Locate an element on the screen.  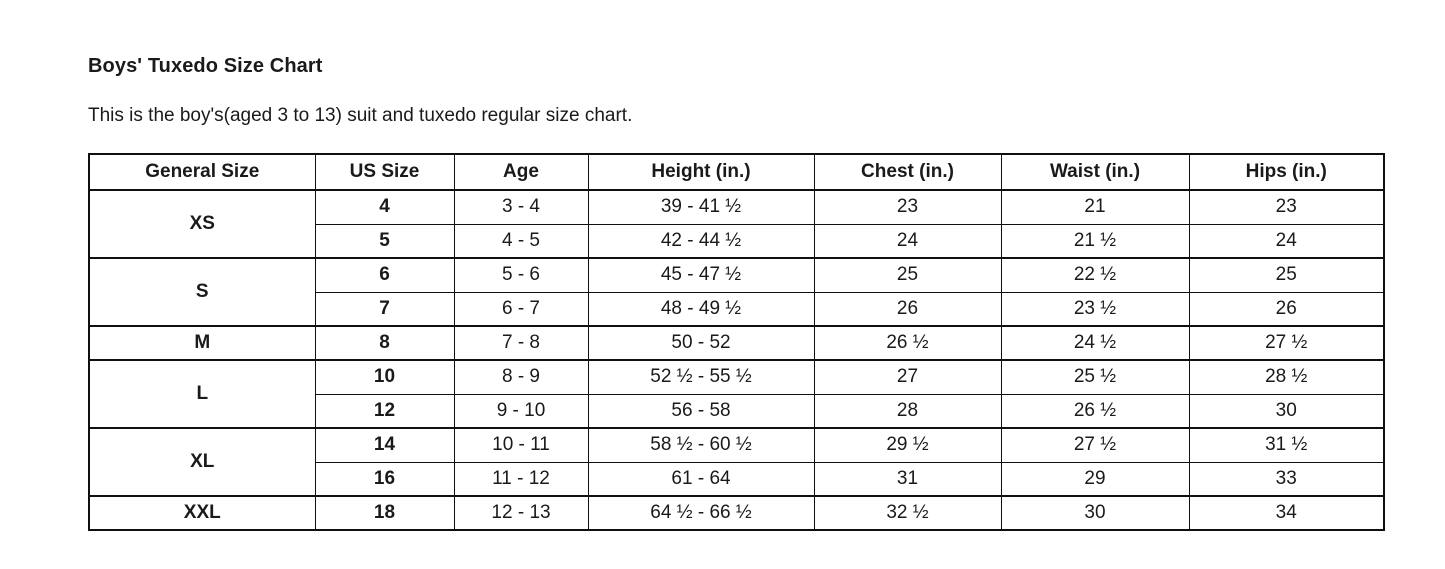
column-header-hips: Hips (in.) is located at coordinates (1286, 172).